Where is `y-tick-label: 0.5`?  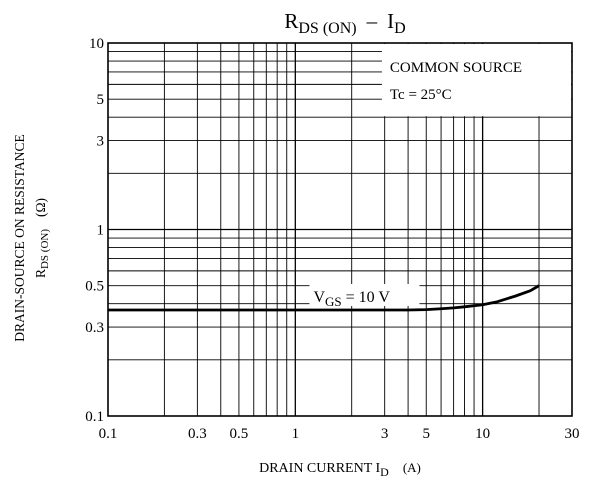
y-tick-label: 0.5 is located at coordinates (94, 287).